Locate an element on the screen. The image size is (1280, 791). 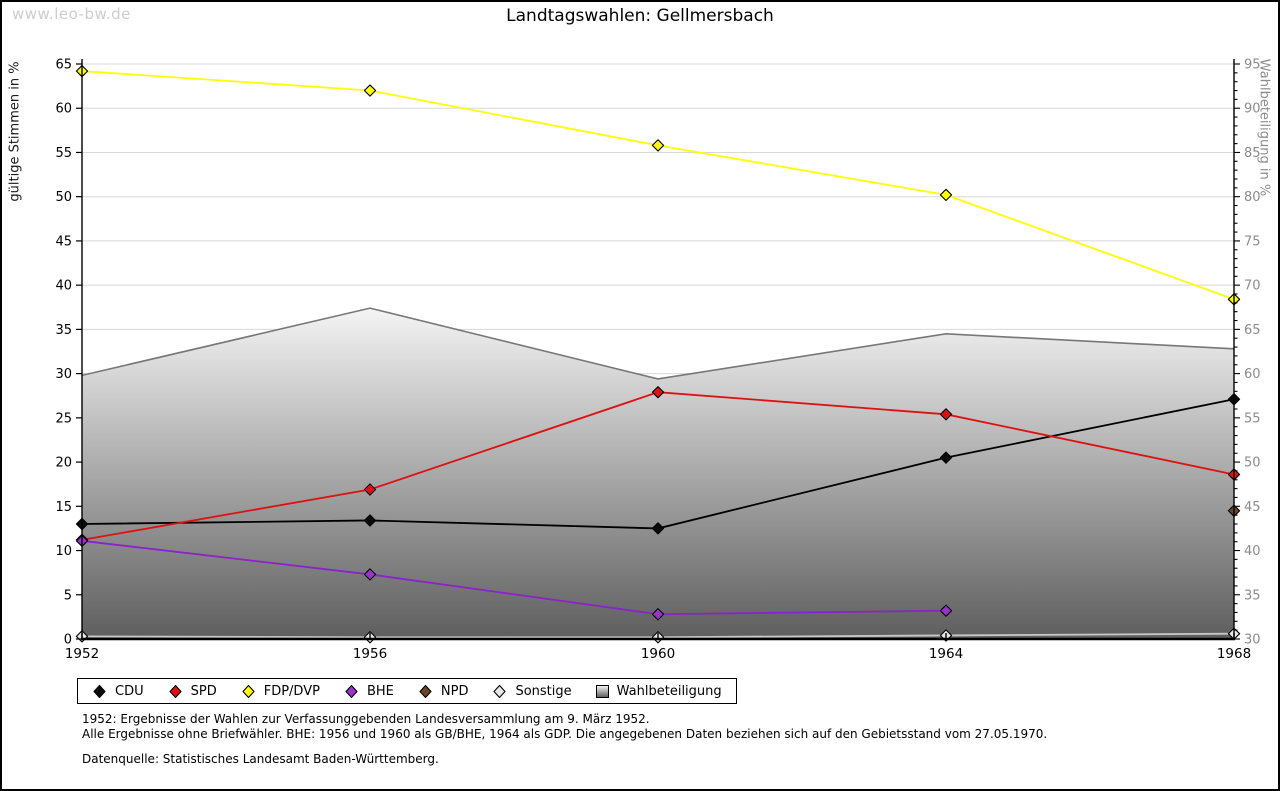
left-tick-label: 50 is located at coordinates (63, 197).